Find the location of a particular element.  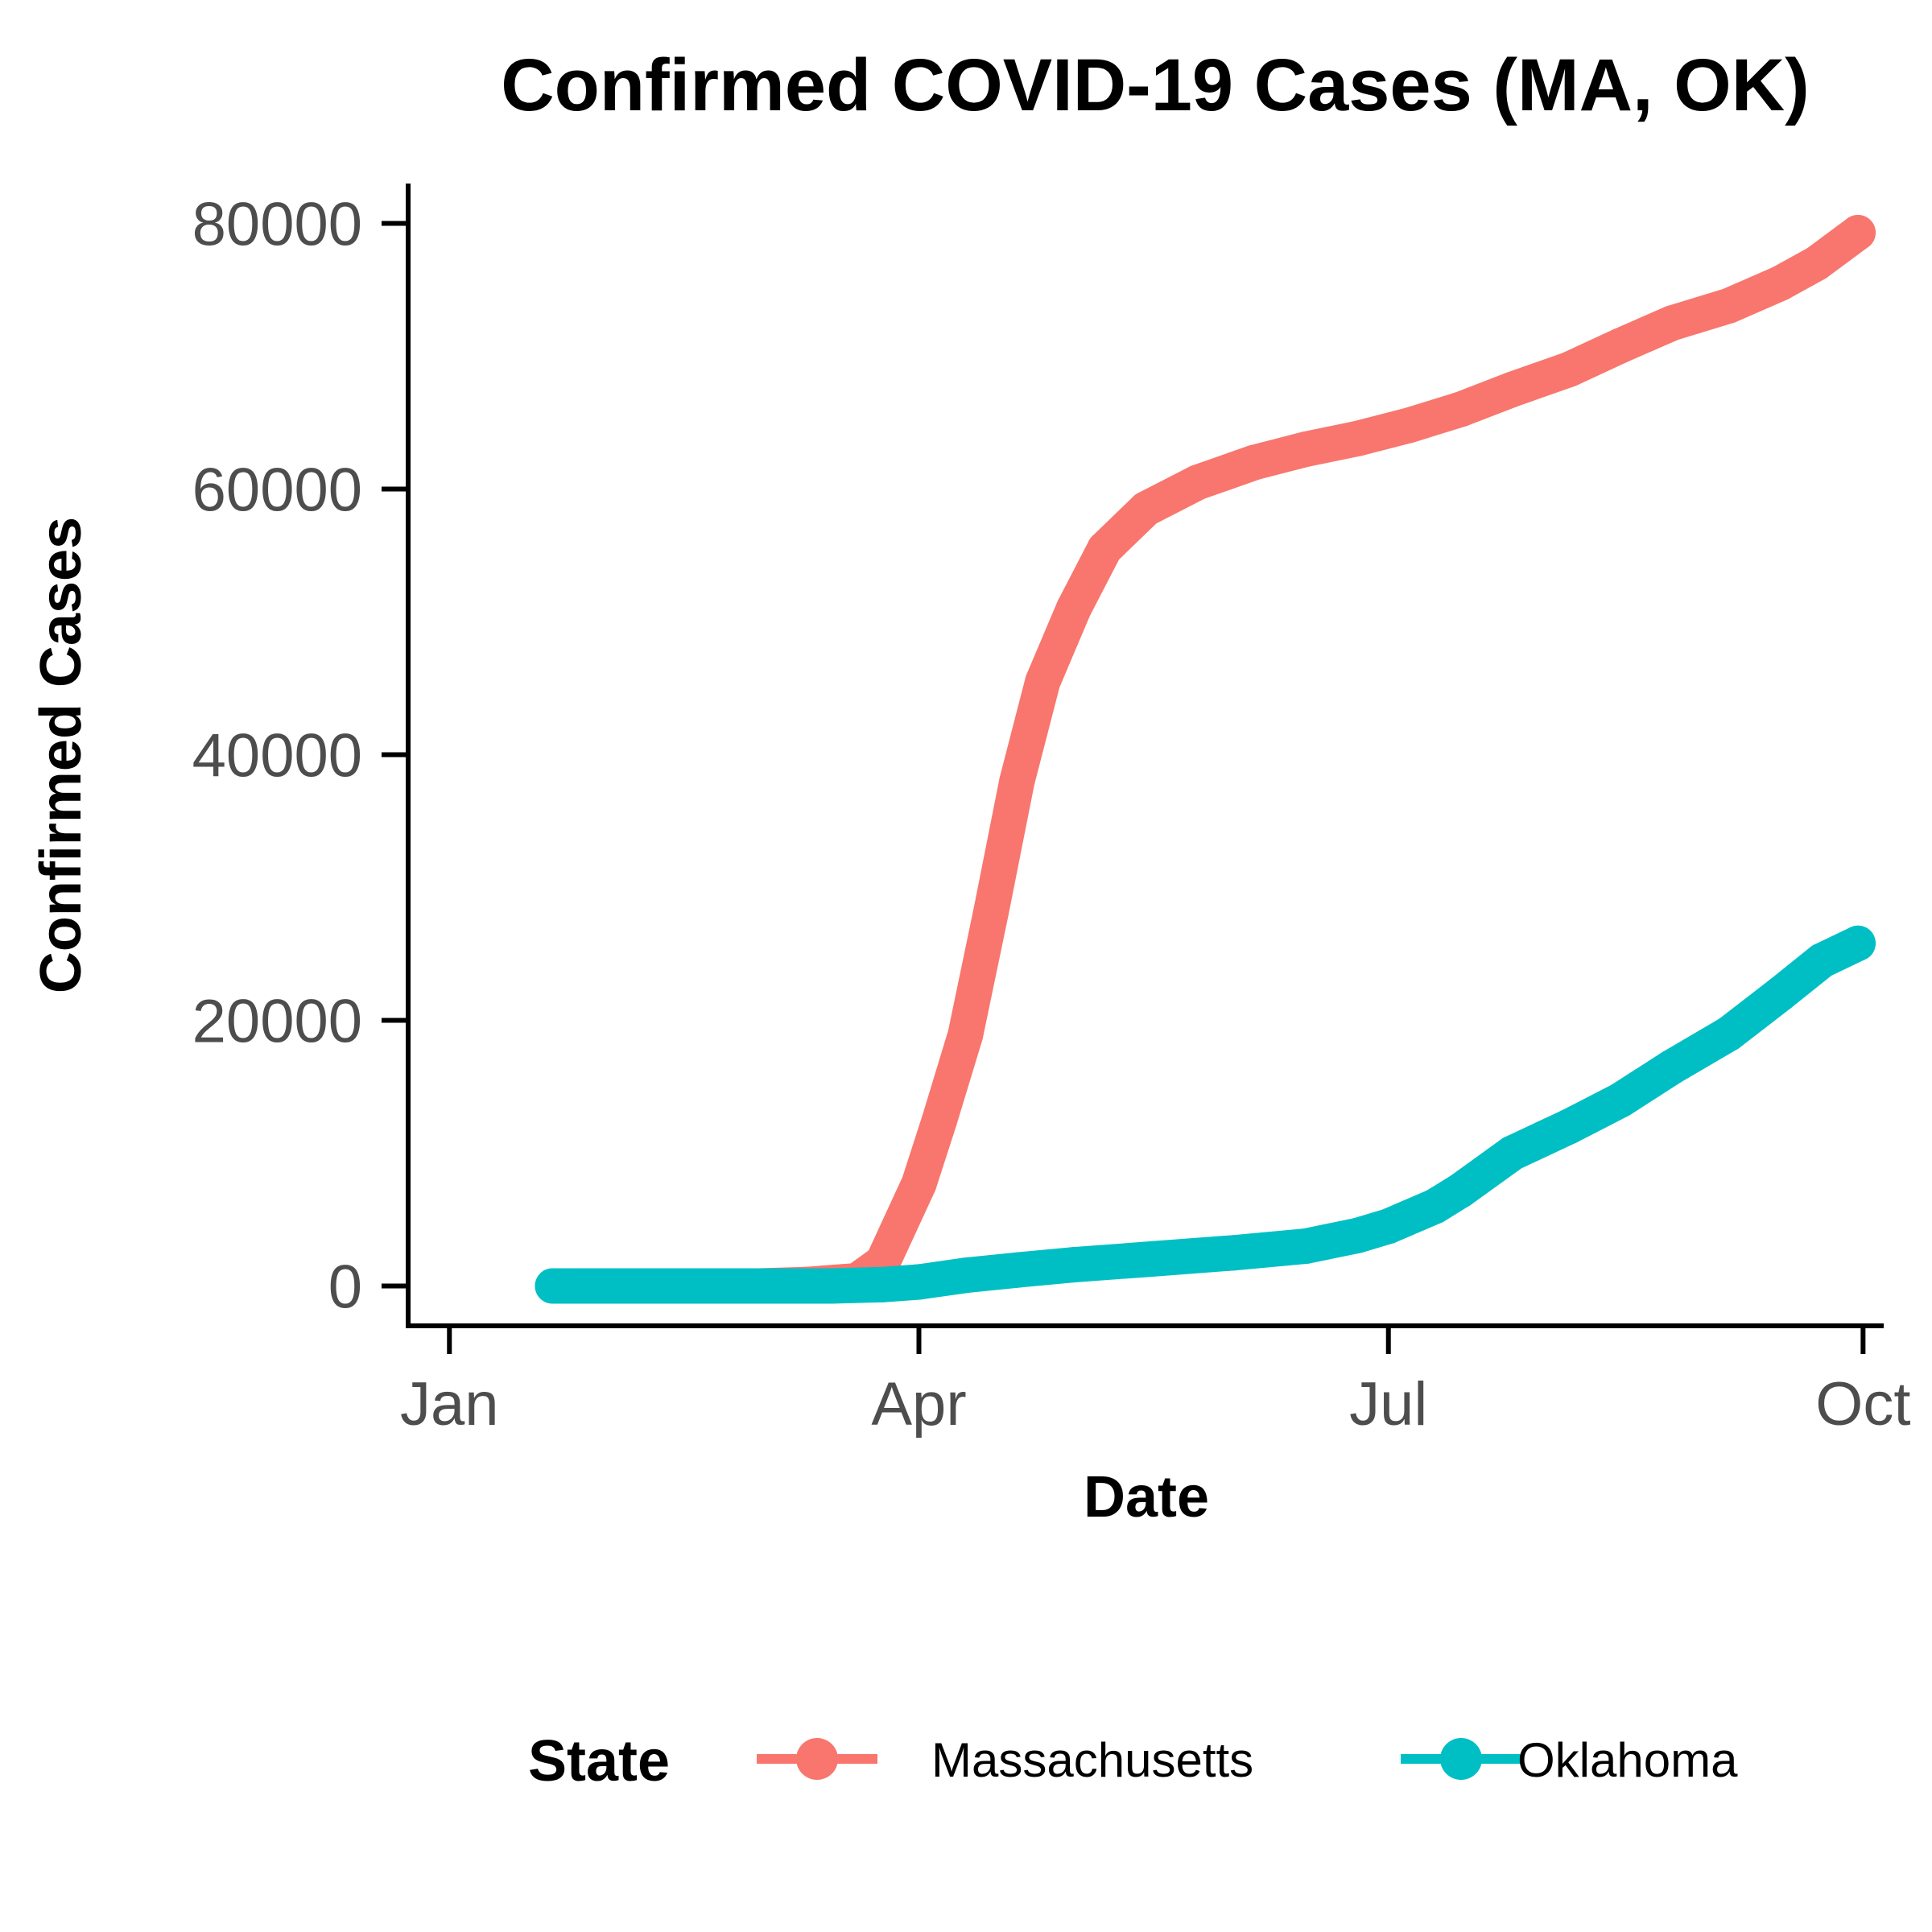

legend-item-massachusetts: Massachusetts is located at coordinates (1005, 1760).